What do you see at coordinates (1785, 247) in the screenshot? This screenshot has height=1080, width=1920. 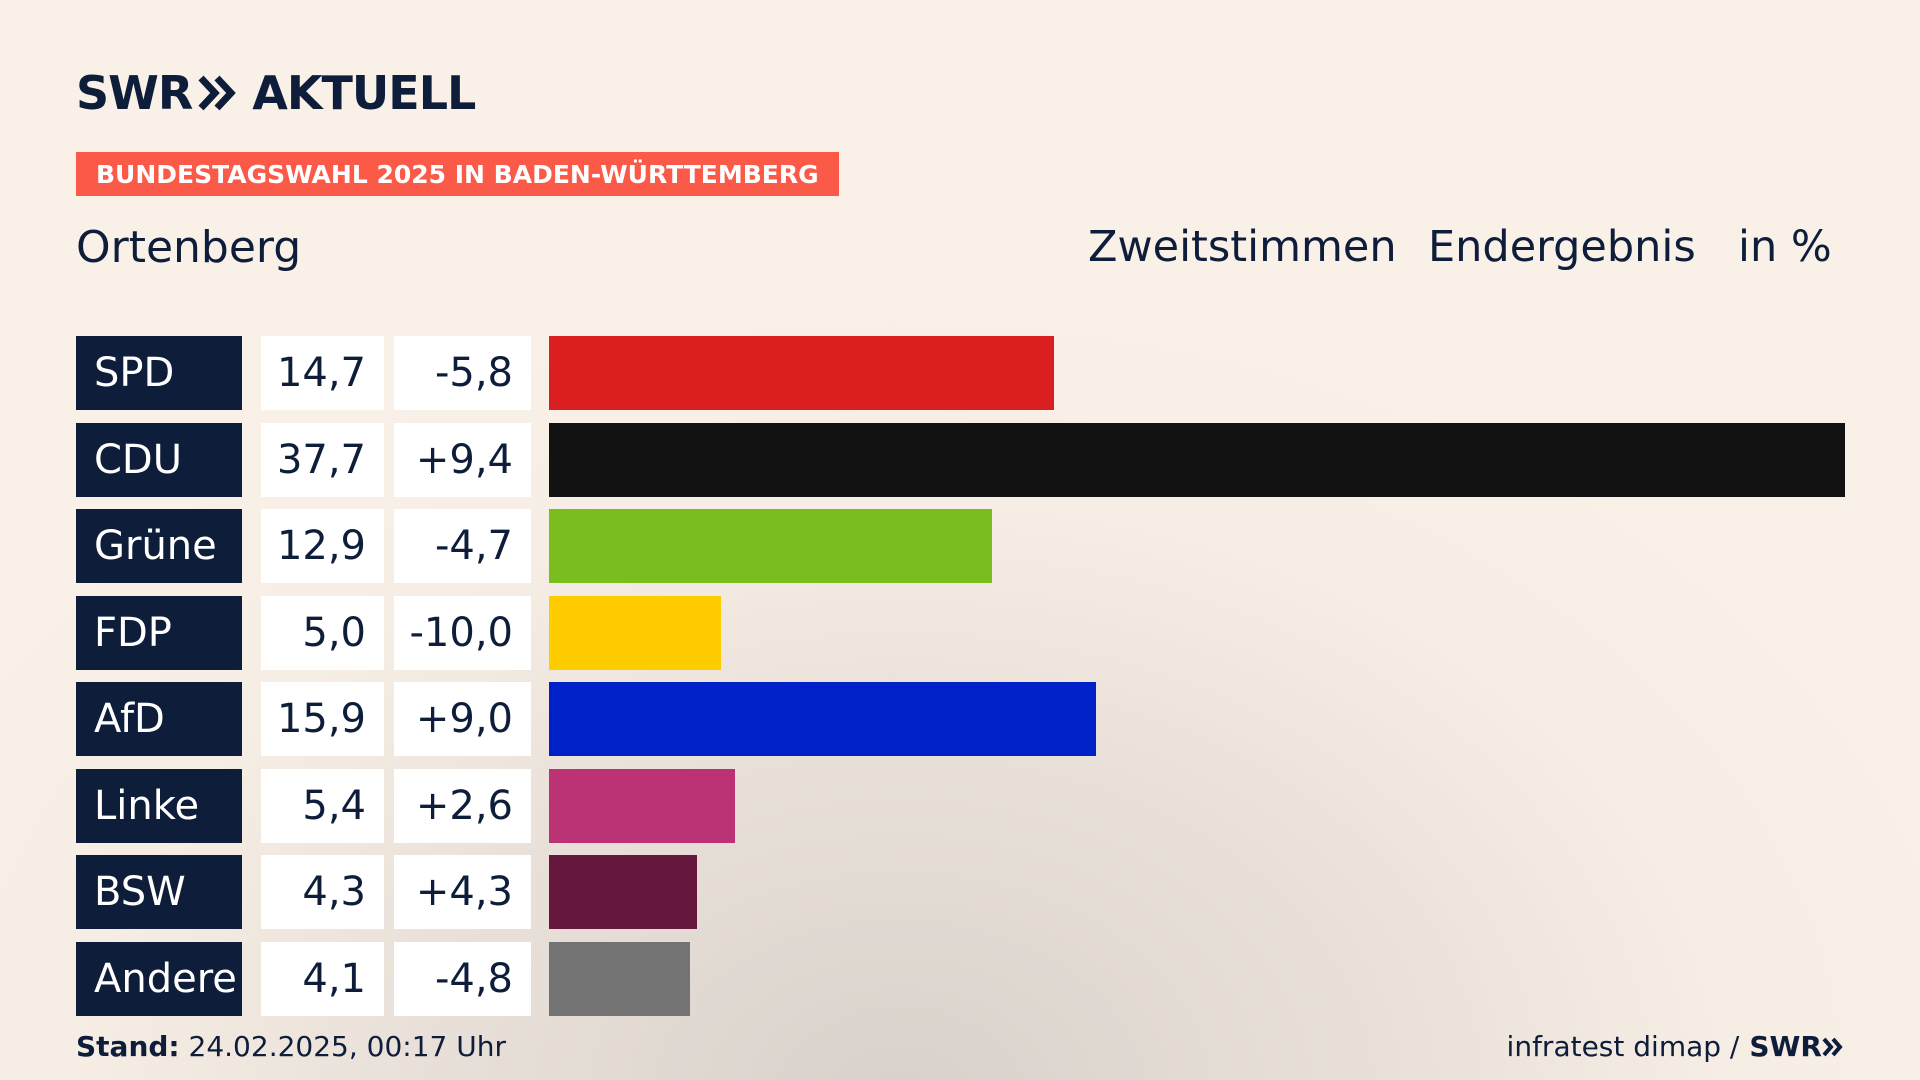 I see `unit-label: in %` at bounding box center [1785, 247].